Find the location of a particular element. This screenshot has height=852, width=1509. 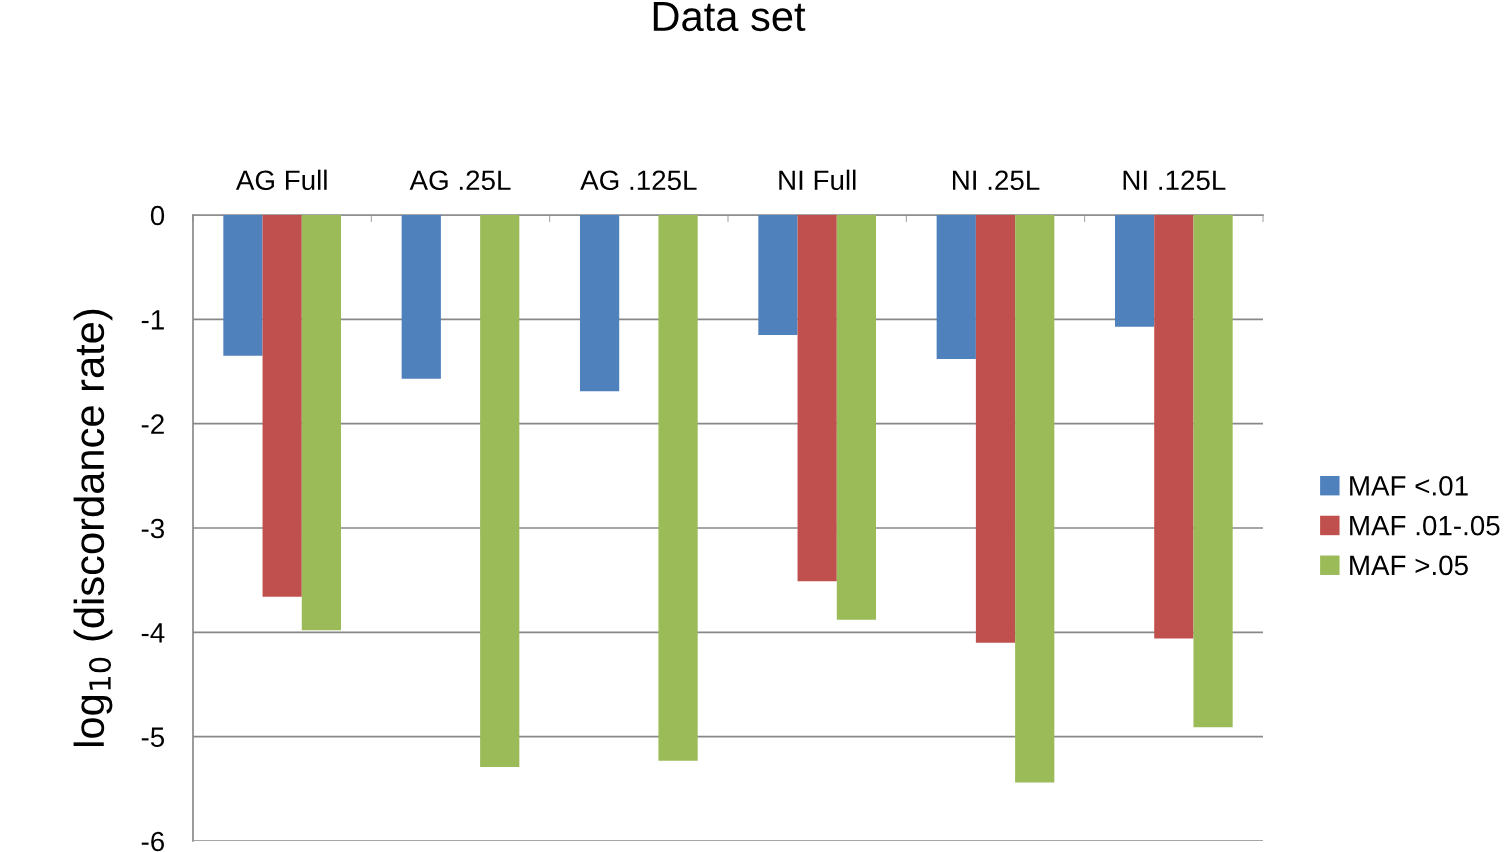

y-axis-title: log$_{10}$ (discordance rate) is located at coordinates (93, 528).